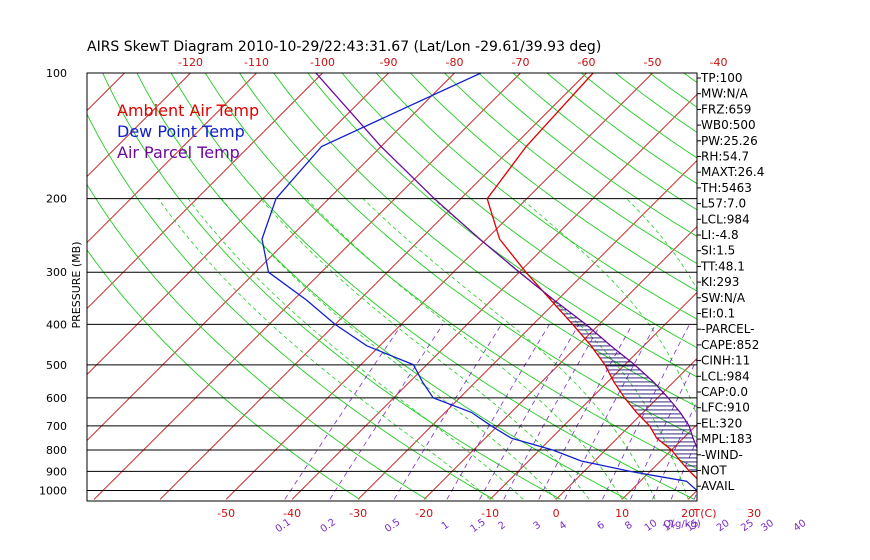  Describe the element at coordinates (728, 329) in the screenshot. I see `sidebar-value: -PARCEL-` at that location.